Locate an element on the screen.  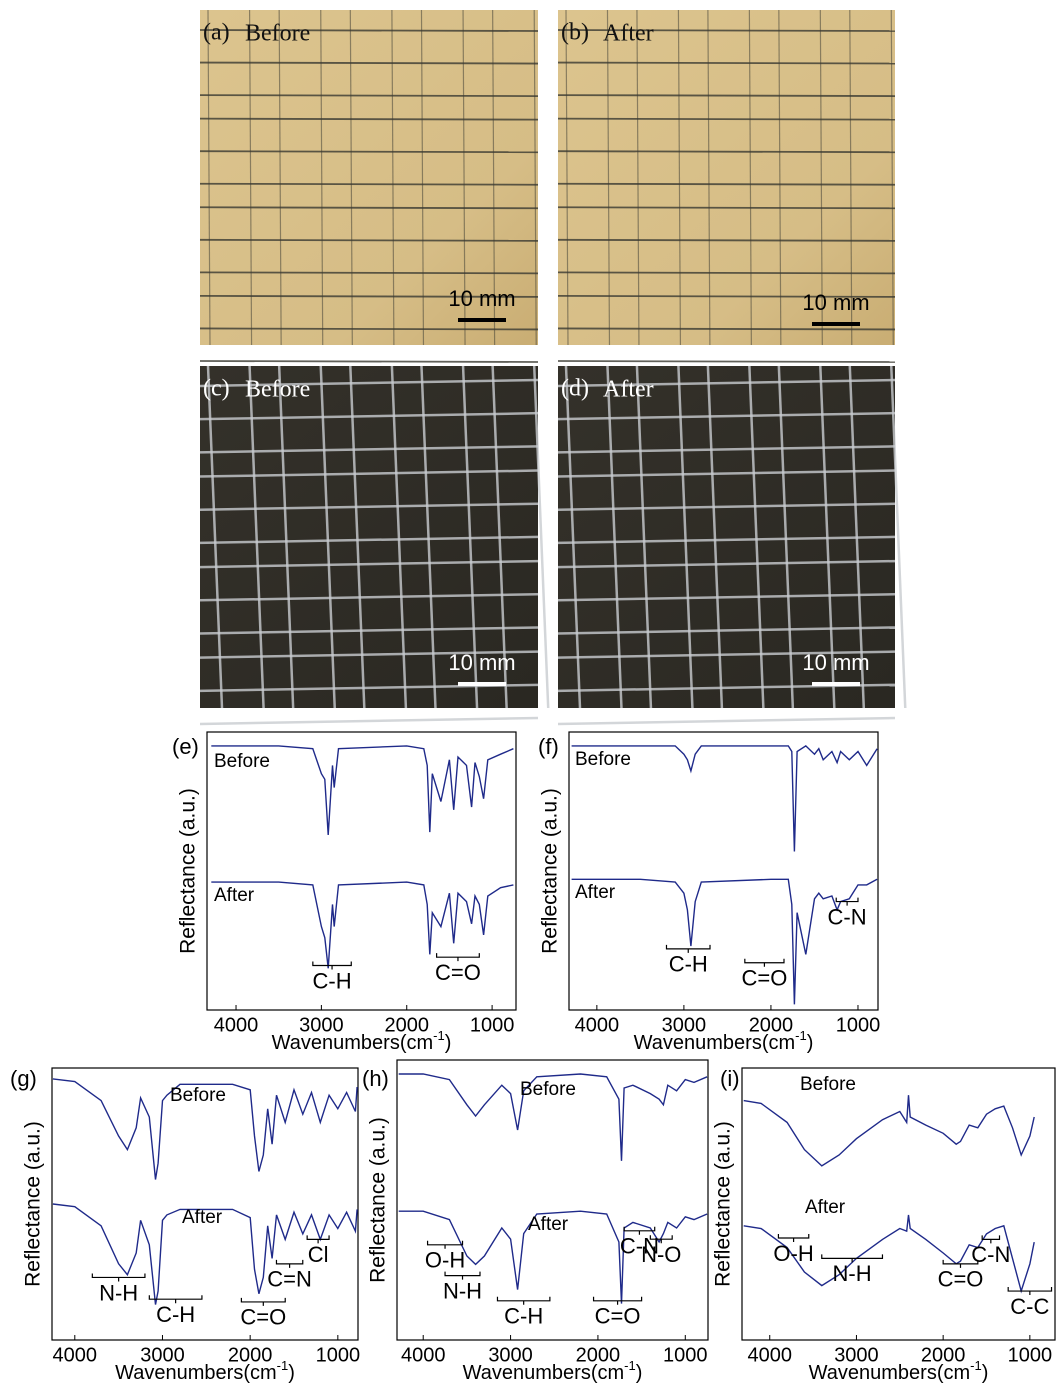
panel-label: (d) is located at coordinates (575, 389).